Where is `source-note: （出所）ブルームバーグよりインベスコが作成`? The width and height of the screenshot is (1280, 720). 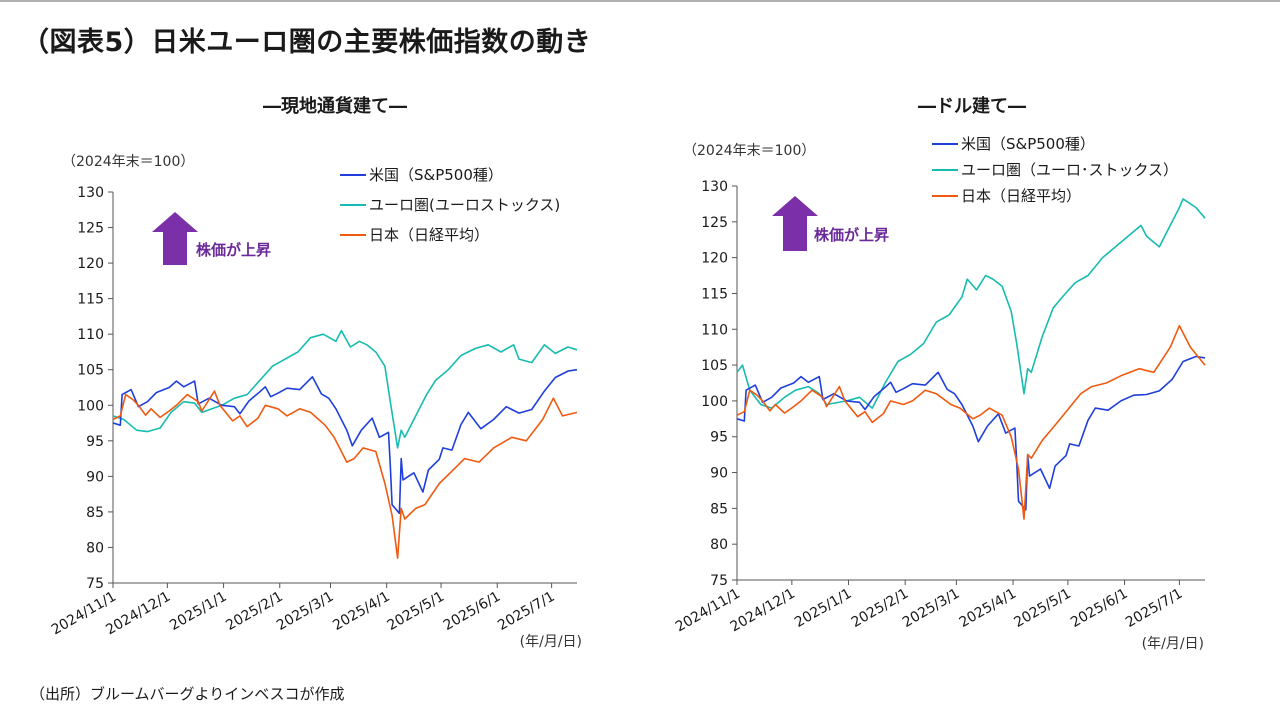
source-note: （出所）ブルームバーグよりインベスコが作成 is located at coordinates (187, 694).